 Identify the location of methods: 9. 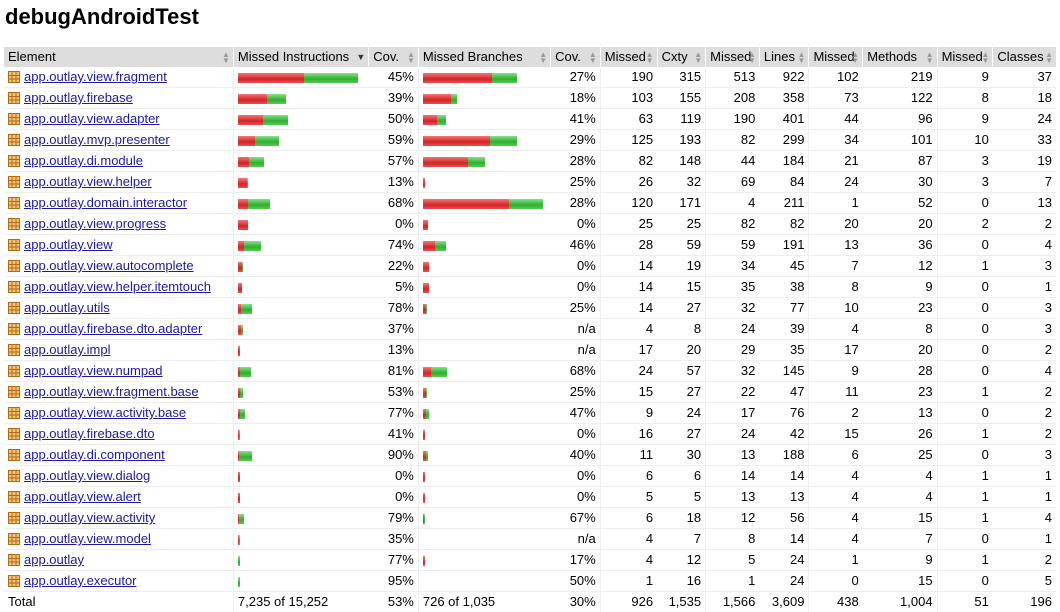
(900, 560).